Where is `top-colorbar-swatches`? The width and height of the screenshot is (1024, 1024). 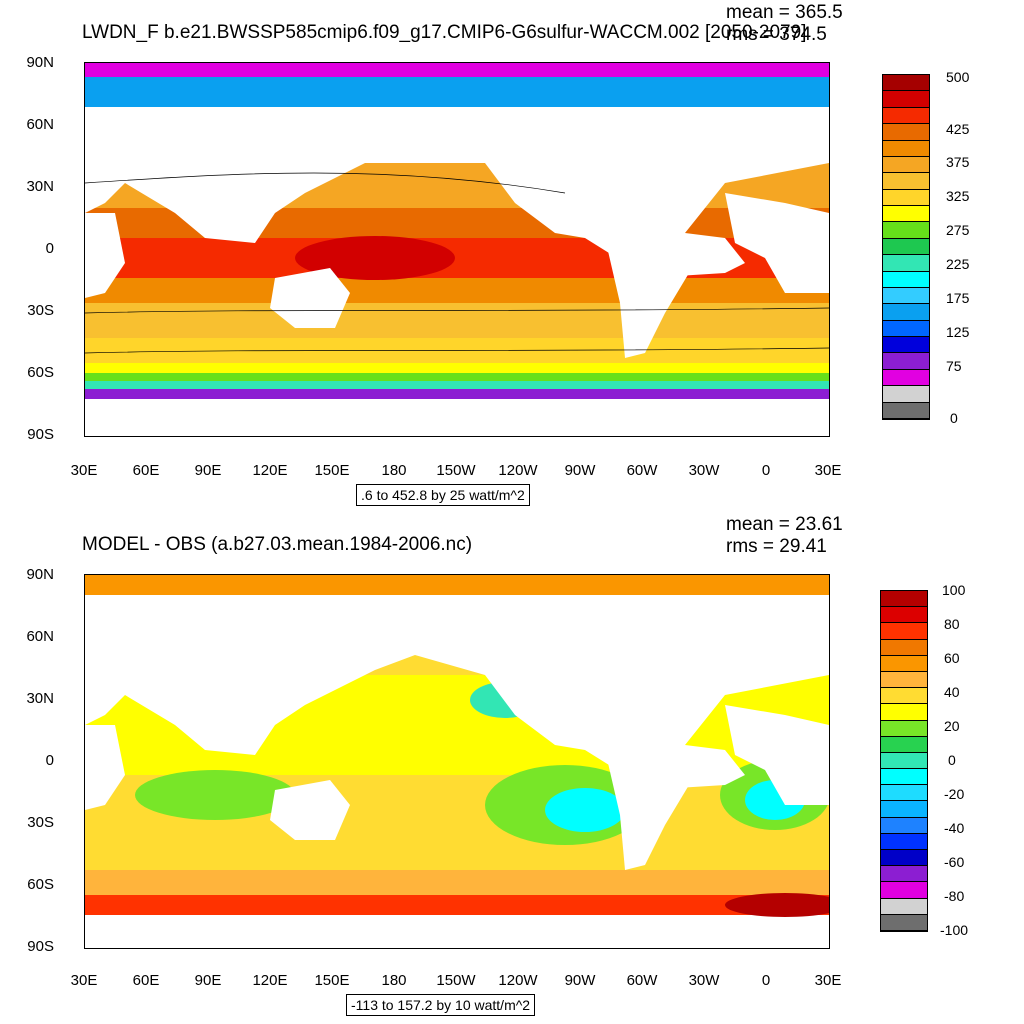 top-colorbar-swatches is located at coordinates (906, 247).